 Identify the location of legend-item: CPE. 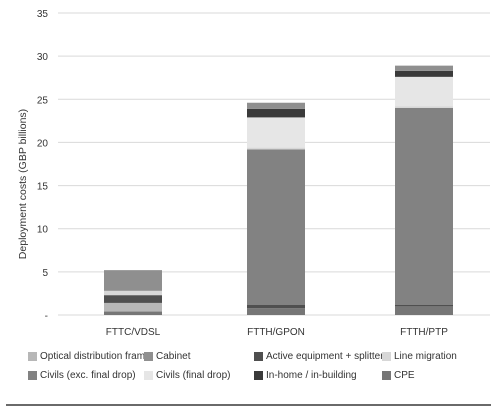
(435, 375).